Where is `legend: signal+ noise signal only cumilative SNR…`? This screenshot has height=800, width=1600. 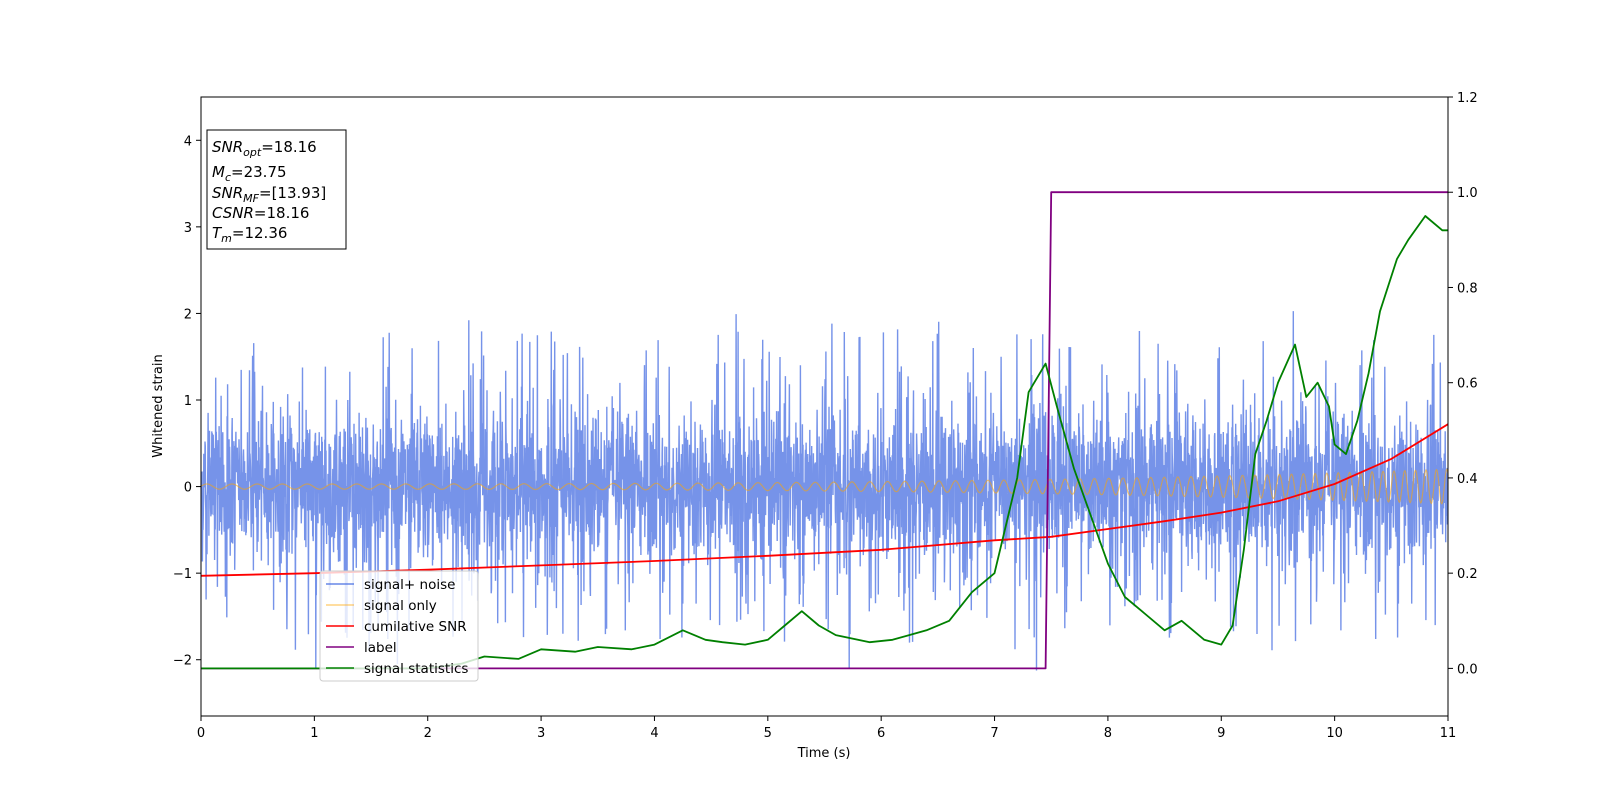 legend: signal+ noise signal only cumilative SNR… is located at coordinates (399, 626).